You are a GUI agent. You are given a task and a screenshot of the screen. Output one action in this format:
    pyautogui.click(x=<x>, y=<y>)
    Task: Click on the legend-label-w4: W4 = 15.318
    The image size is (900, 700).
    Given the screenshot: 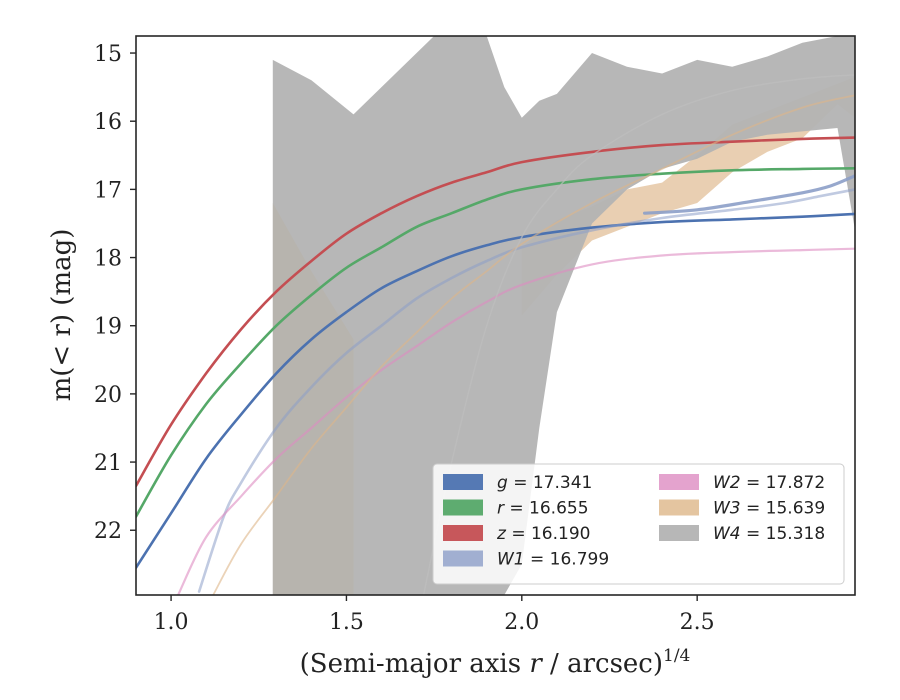 What is the action you would take?
    pyautogui.click(x=769, y=534)
    